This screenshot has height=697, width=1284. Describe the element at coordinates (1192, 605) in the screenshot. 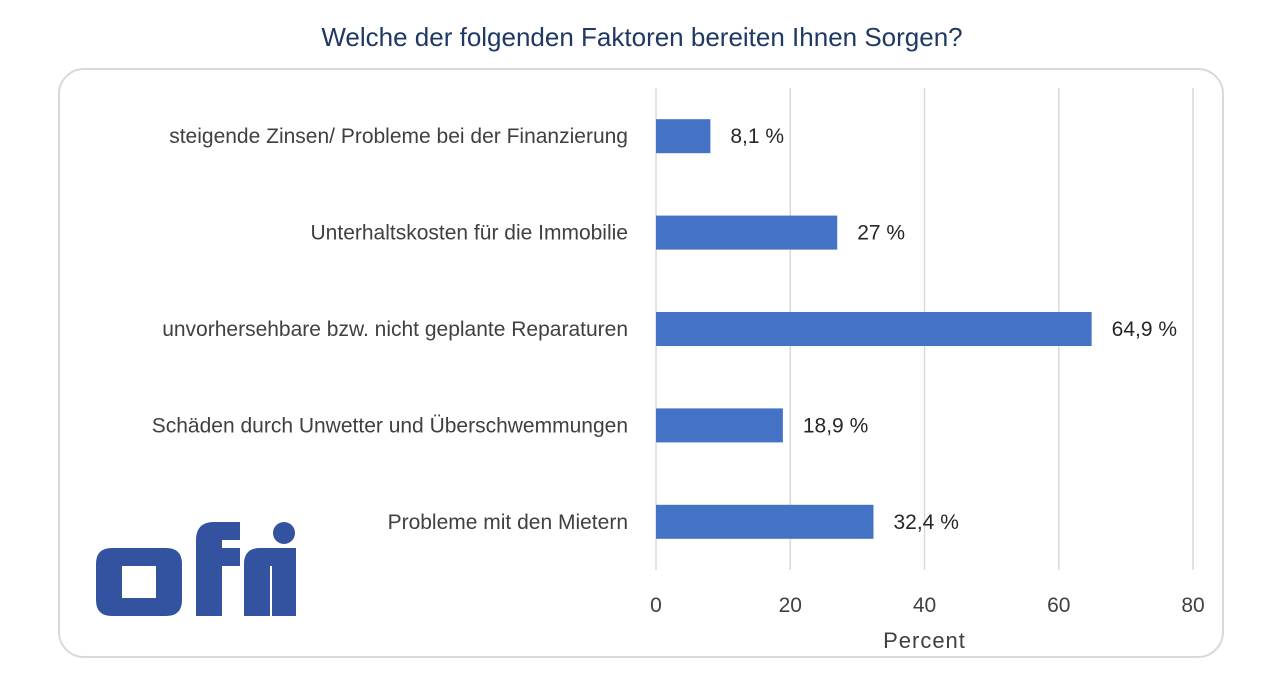

I see `x-tick-label: 80` at that location.